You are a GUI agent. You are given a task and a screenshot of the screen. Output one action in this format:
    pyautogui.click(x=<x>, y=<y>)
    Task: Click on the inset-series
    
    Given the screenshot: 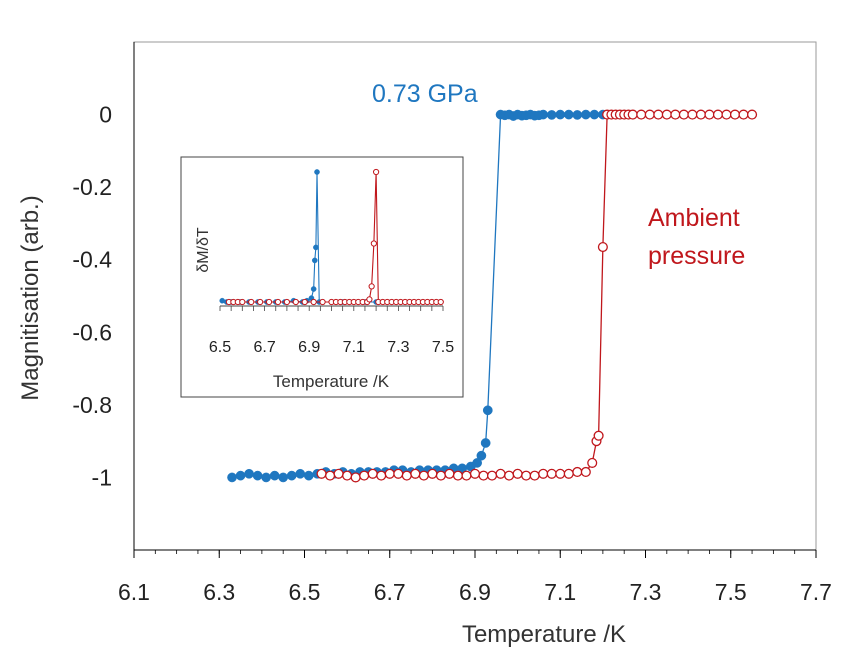 What is the action you would take?
    pyautogui.click(x=331, y=237)
    